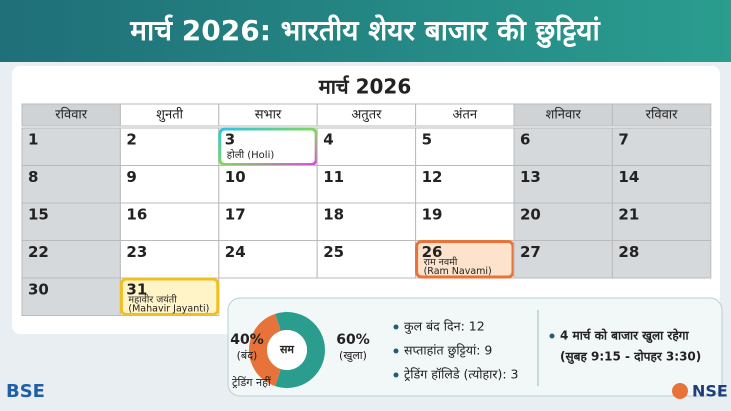 This screenshot has width=731, height=411. I want to click on donut-label: (खुला), so click(353, 355).